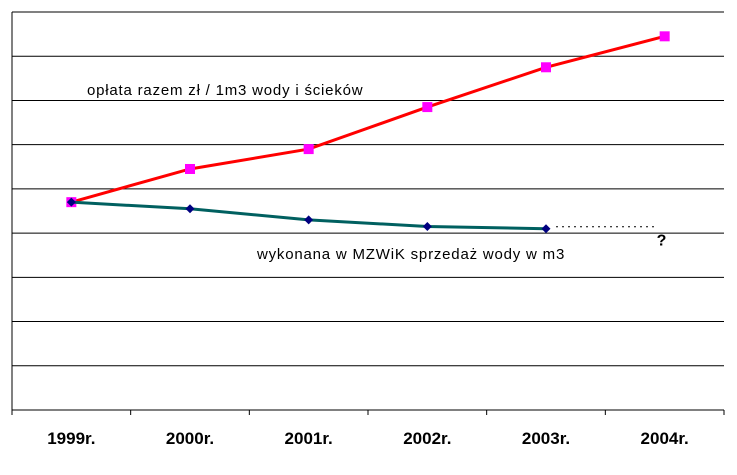 This screenshot has width=737, height=475. What do you see at coordinates (309, 438) in the screenshot?
I see `x-tick-label: 2001r.` at bounding box center [309, 438].